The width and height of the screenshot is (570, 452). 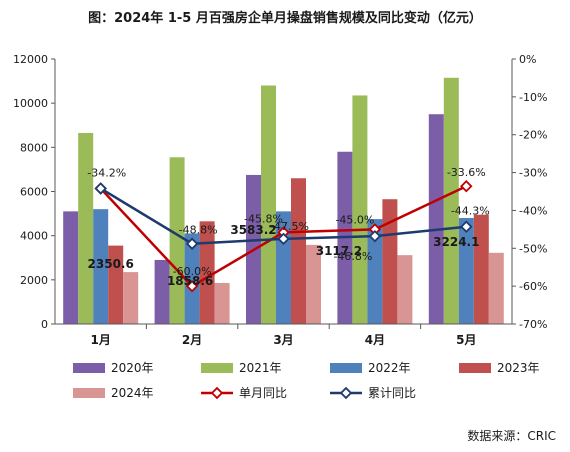 I want to click on bar-data-label: 2350.6, so click(x=111, y=264).